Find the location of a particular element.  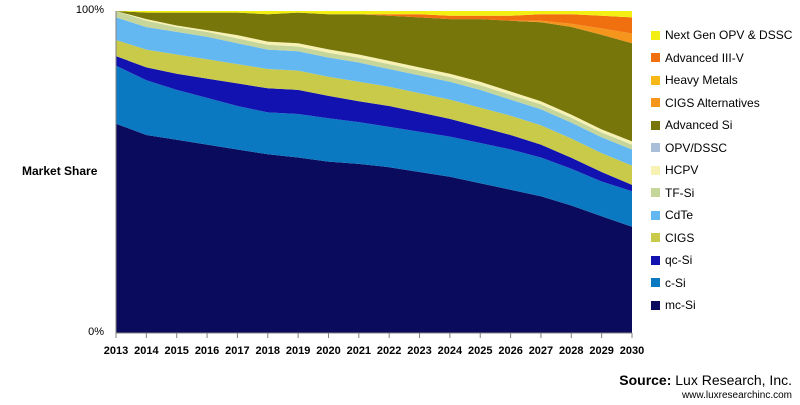

y-tick-100: 100% is located at coordinates (89, 10).